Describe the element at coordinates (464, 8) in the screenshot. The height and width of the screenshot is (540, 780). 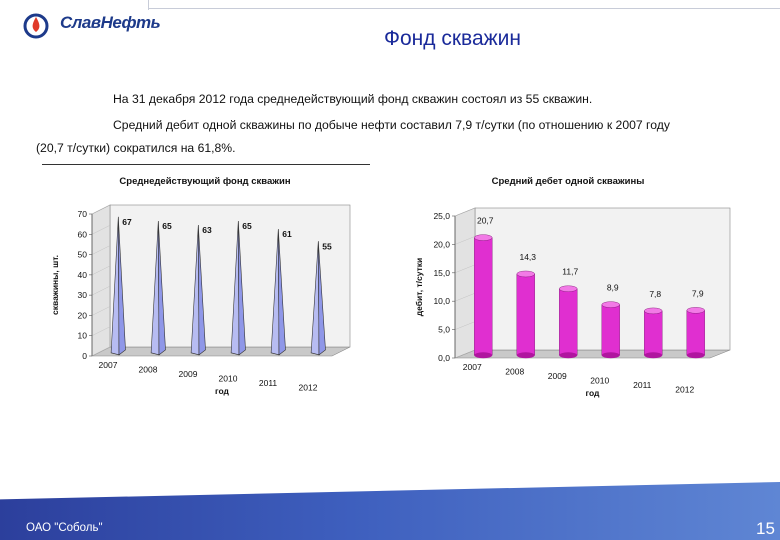
I see `header-divider` at that location.